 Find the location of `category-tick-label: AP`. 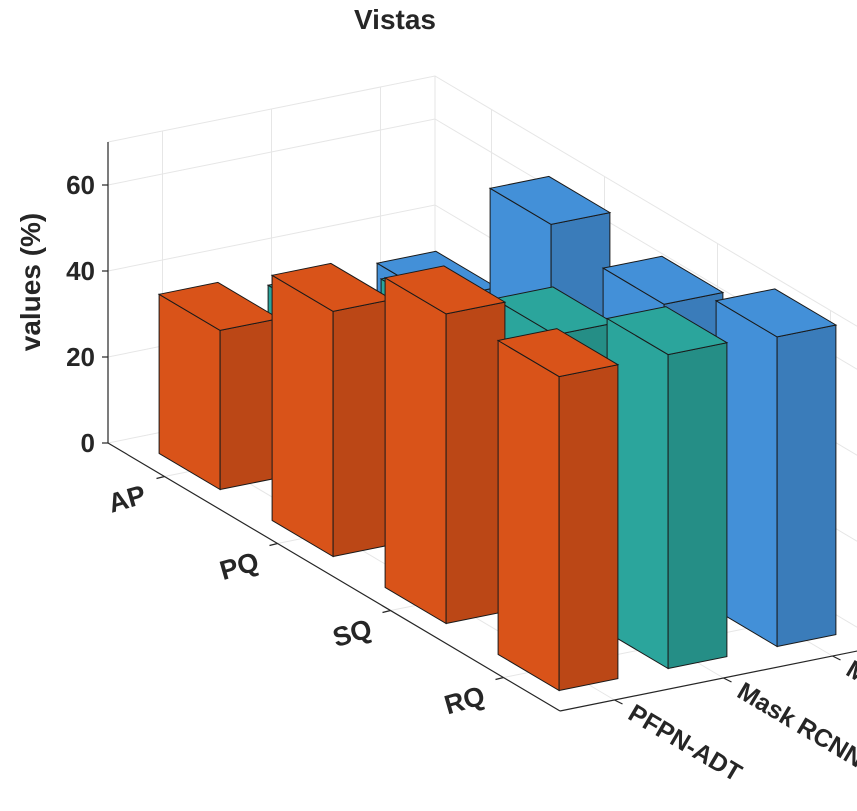

category-tick-label: AP is located at coordinates (127, 498).